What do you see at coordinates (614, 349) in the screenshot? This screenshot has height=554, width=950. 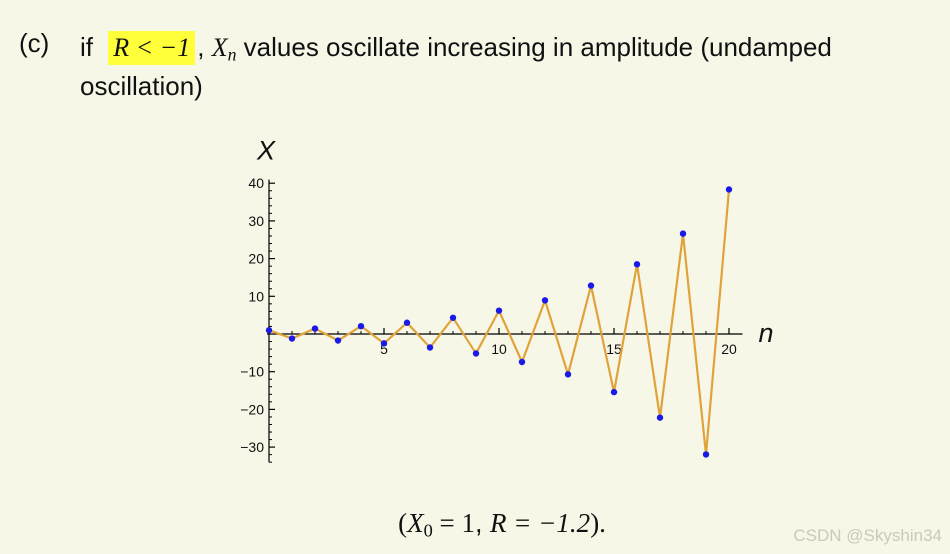 I see `x-tick-label: 15` at bounding box center [614, 349].